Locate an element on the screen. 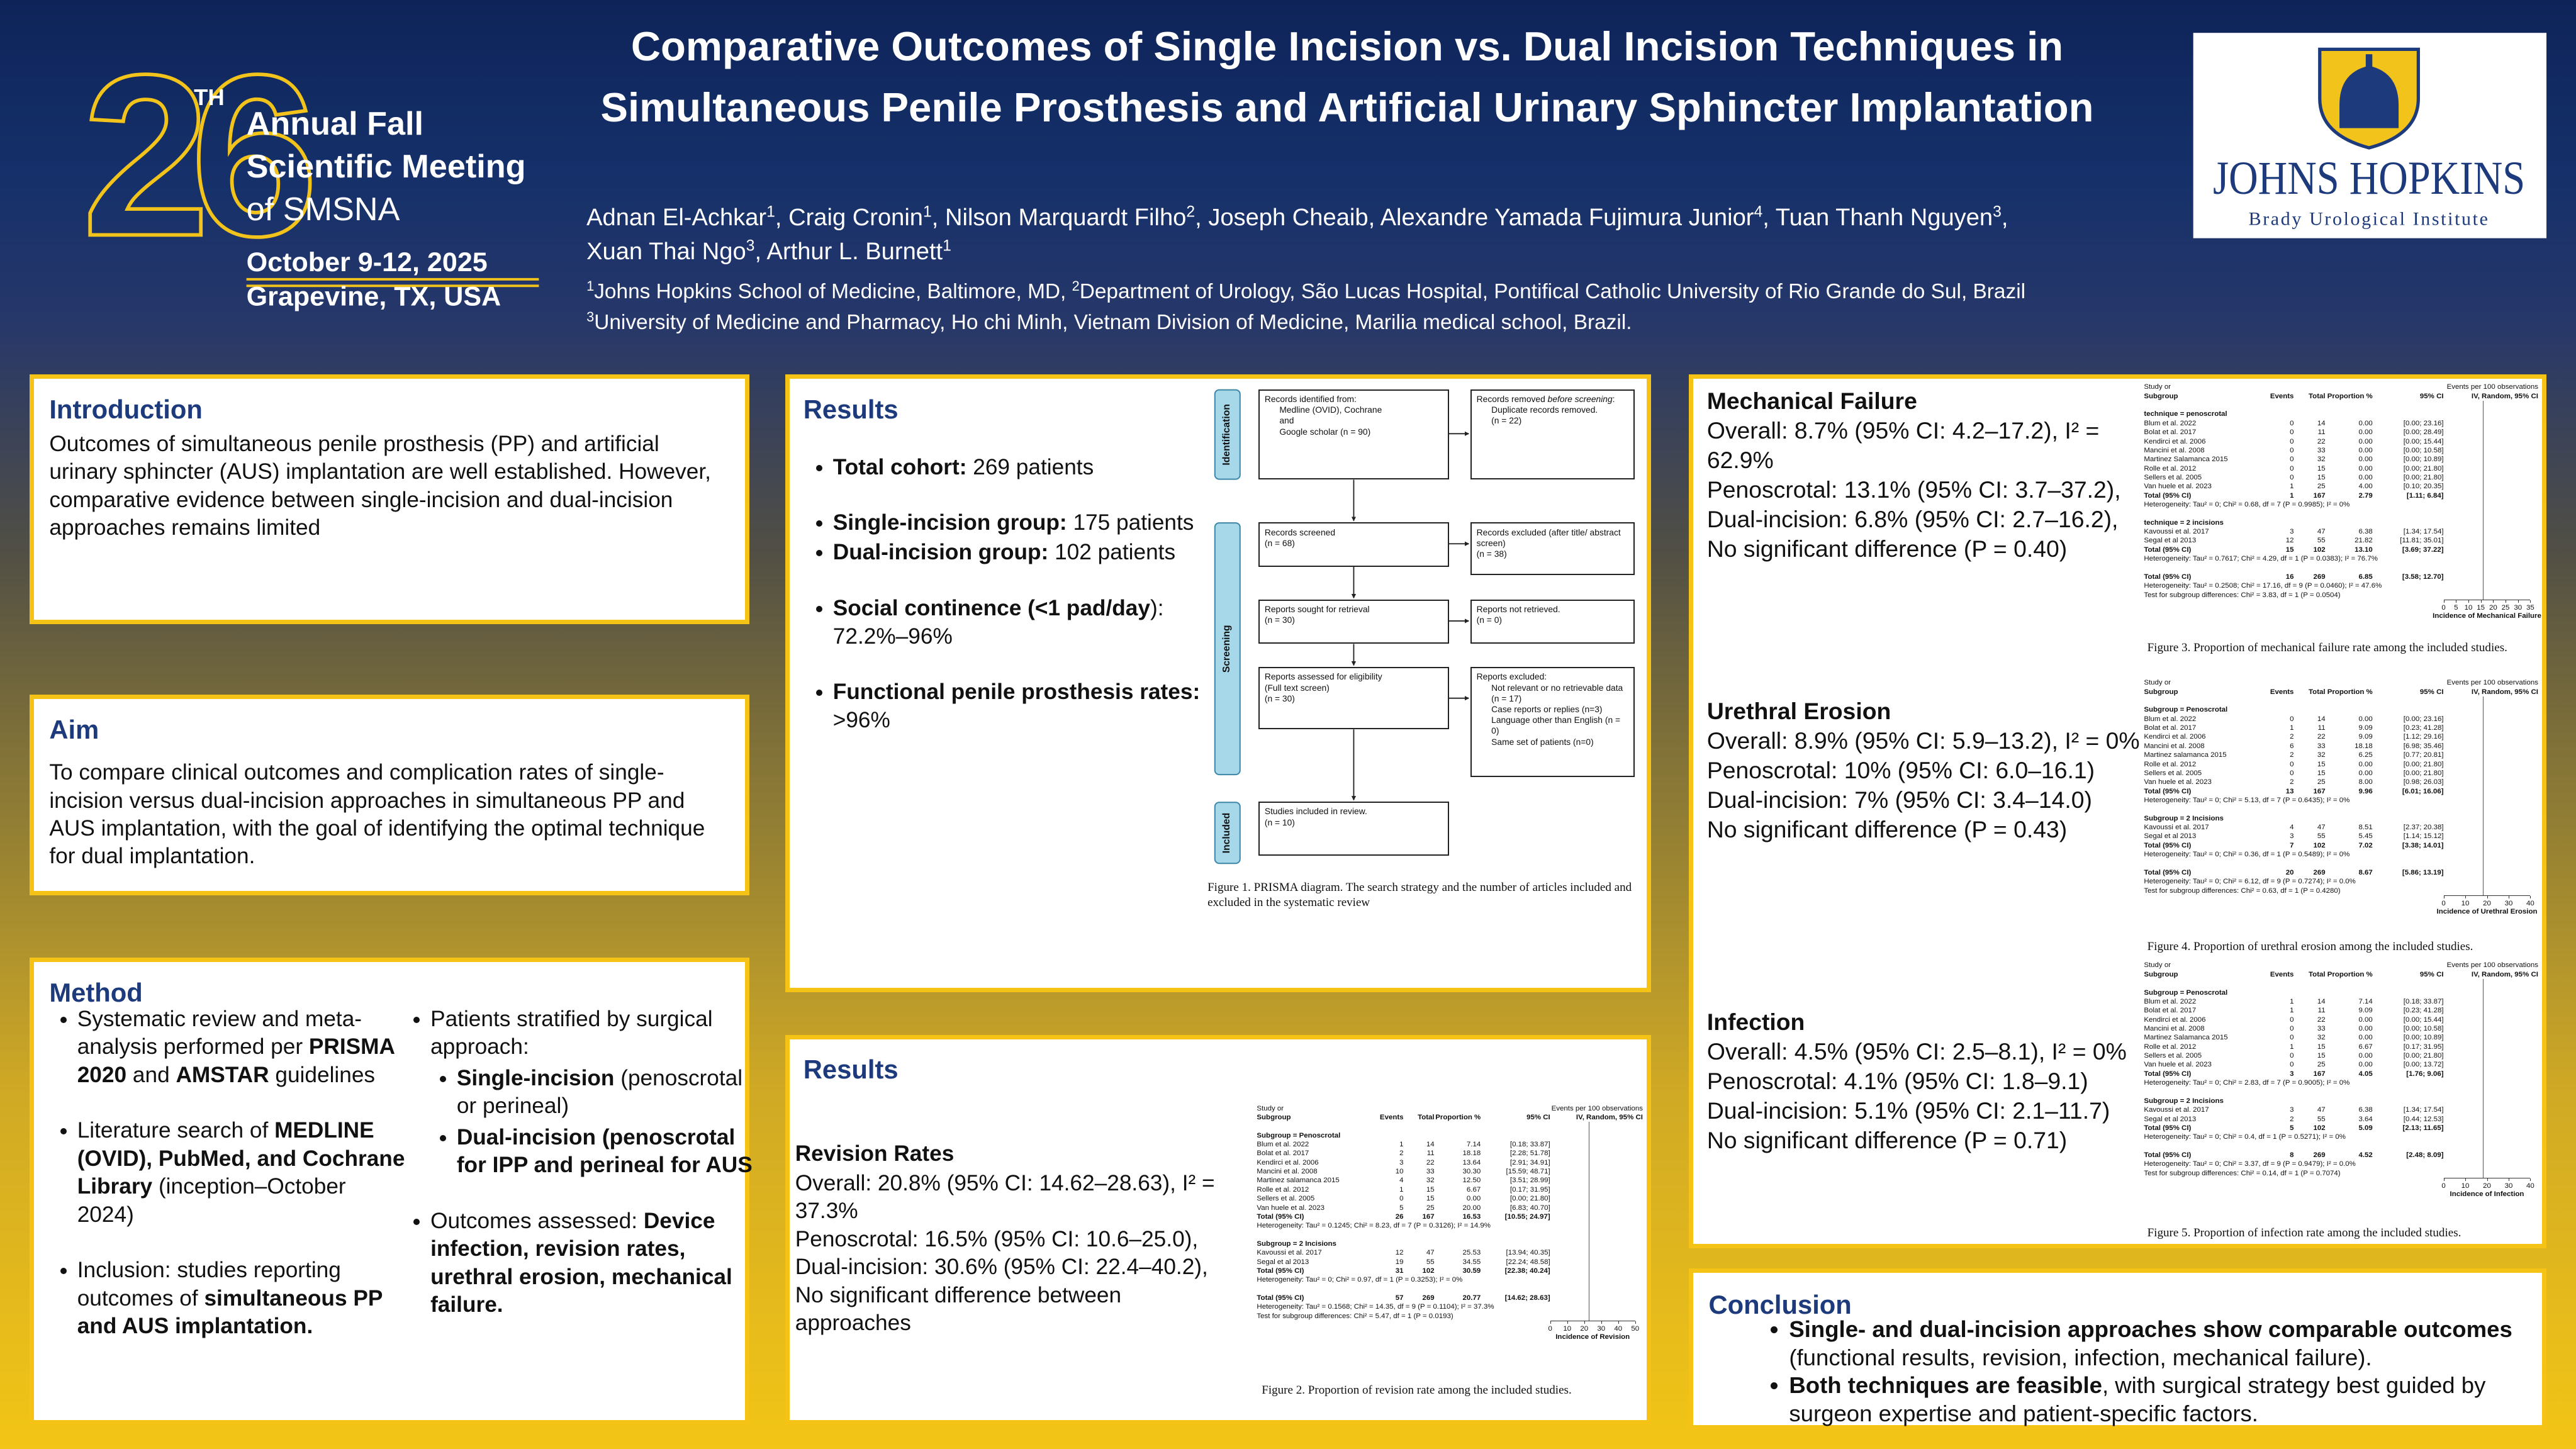 The image size is (2576, 1449). heading: Aim is located at coordinates (74, 729).